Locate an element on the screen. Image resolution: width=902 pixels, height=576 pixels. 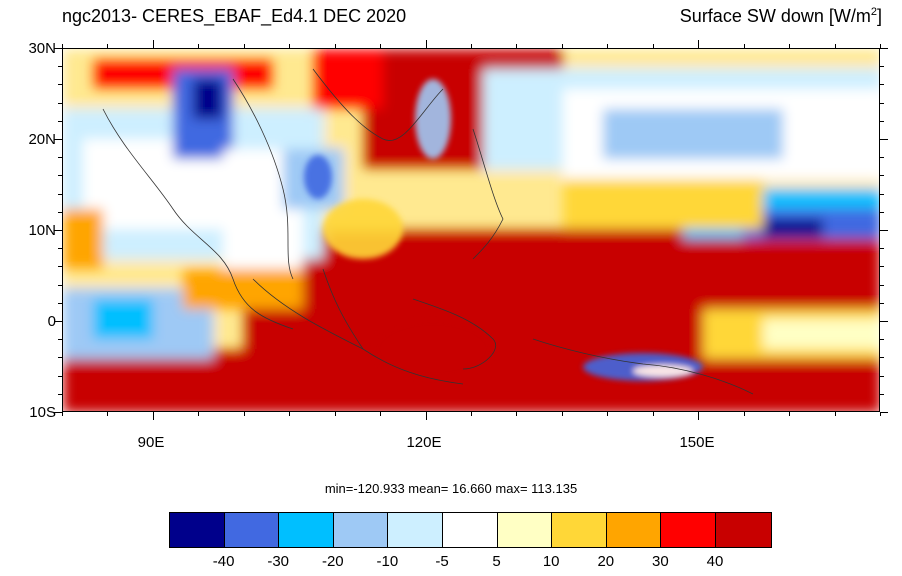
colorbar-label: 5 is located at coordinates (496, 561).